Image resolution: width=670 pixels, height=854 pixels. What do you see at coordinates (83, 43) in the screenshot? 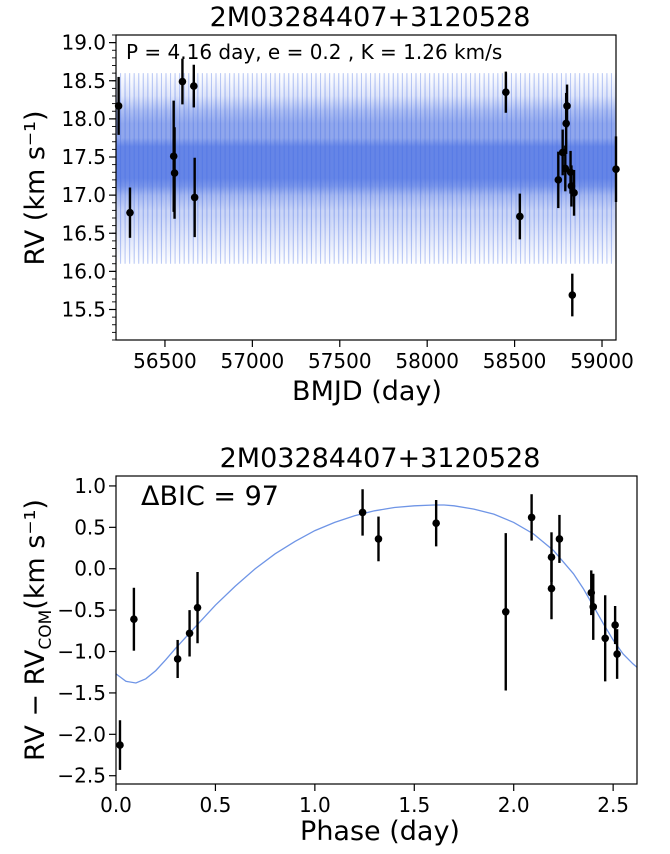
I see `y-tick-label: 19.0` at bounding box center [83, 43].